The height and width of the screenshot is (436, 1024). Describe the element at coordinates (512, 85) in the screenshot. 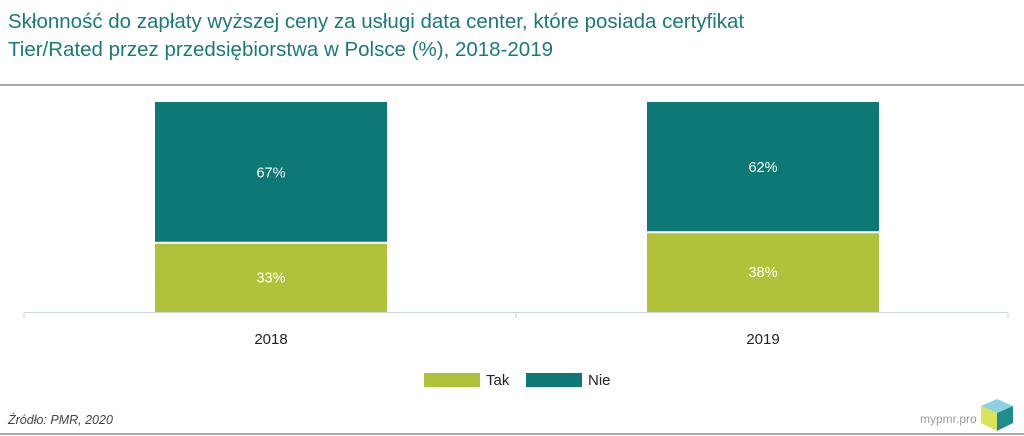

I see `top-divider` at that location.